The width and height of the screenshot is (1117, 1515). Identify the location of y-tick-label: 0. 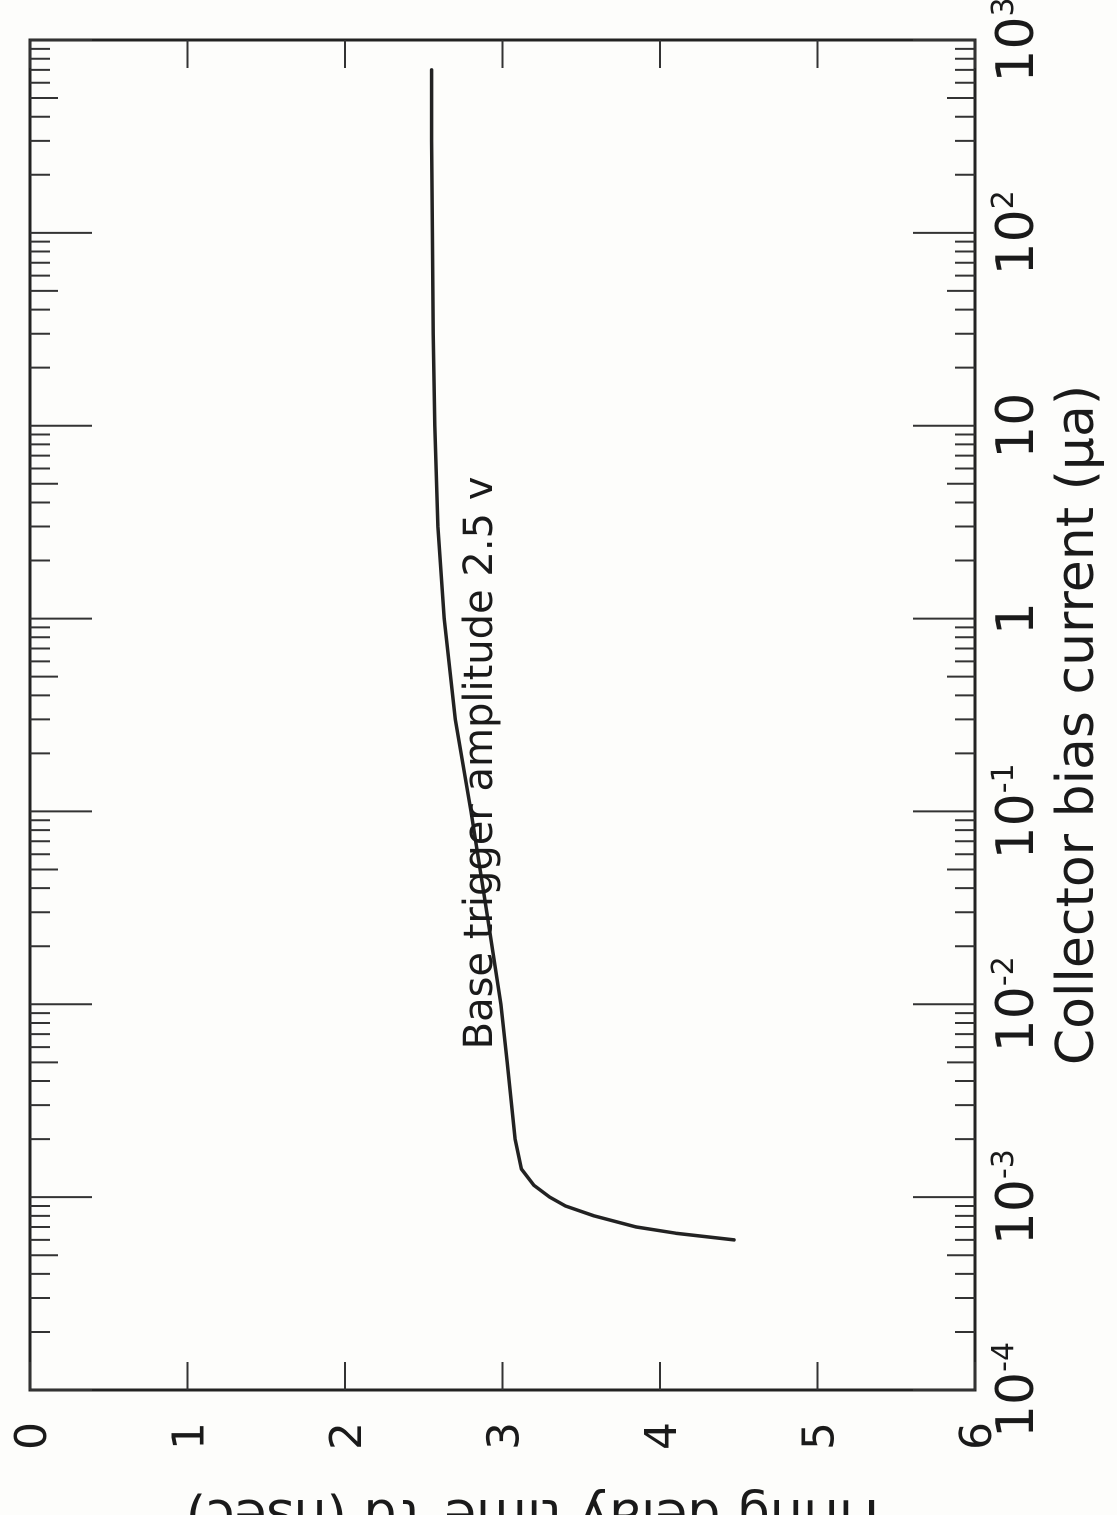
(31, 1436).